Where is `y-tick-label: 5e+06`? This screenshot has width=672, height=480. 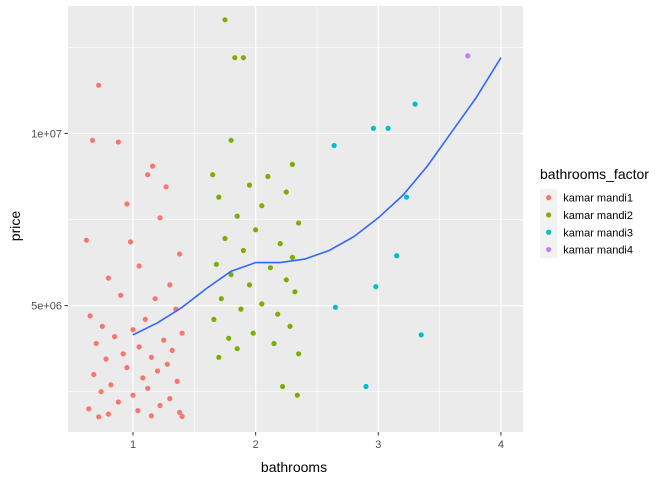 y-tick-label: 5e+06 is located at coordinates (46, 307).